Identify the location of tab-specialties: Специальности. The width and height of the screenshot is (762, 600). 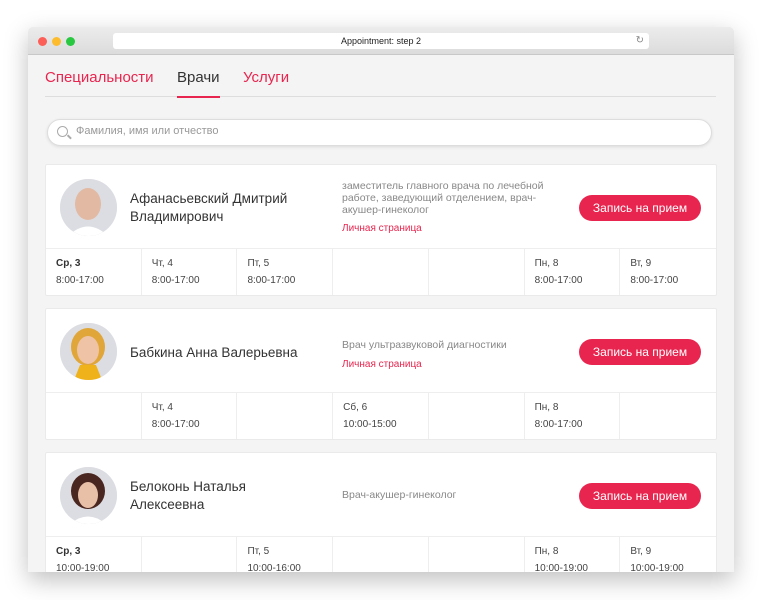
(99, 77).